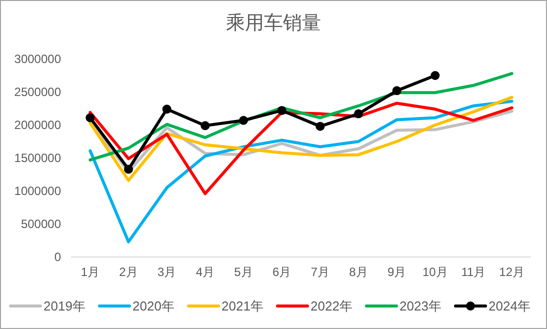  What do you see at coordinates (331, 306) in the screenshot?
I see `legend-label: 2022年` at bounding box center [331, 306].